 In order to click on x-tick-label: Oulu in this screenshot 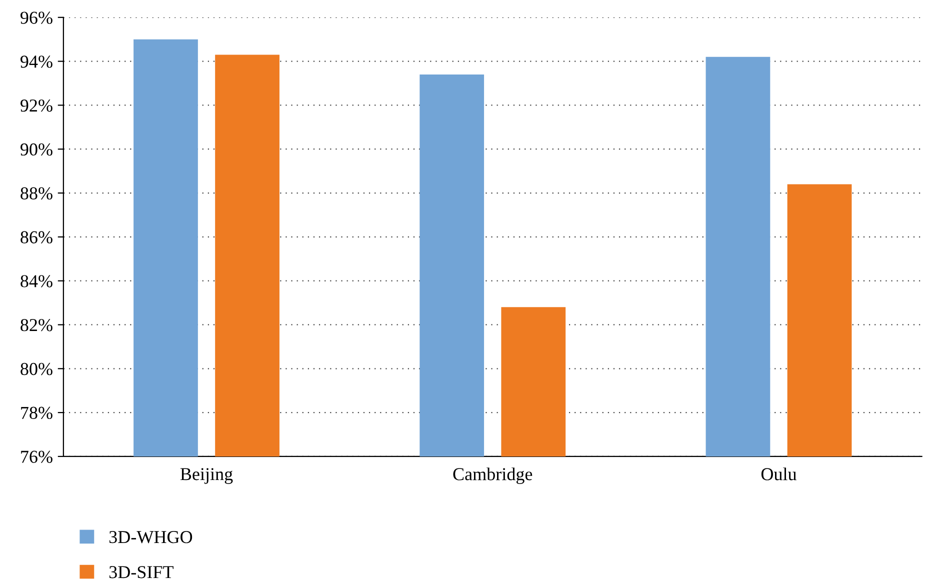, I will do `click(778, 474)`.